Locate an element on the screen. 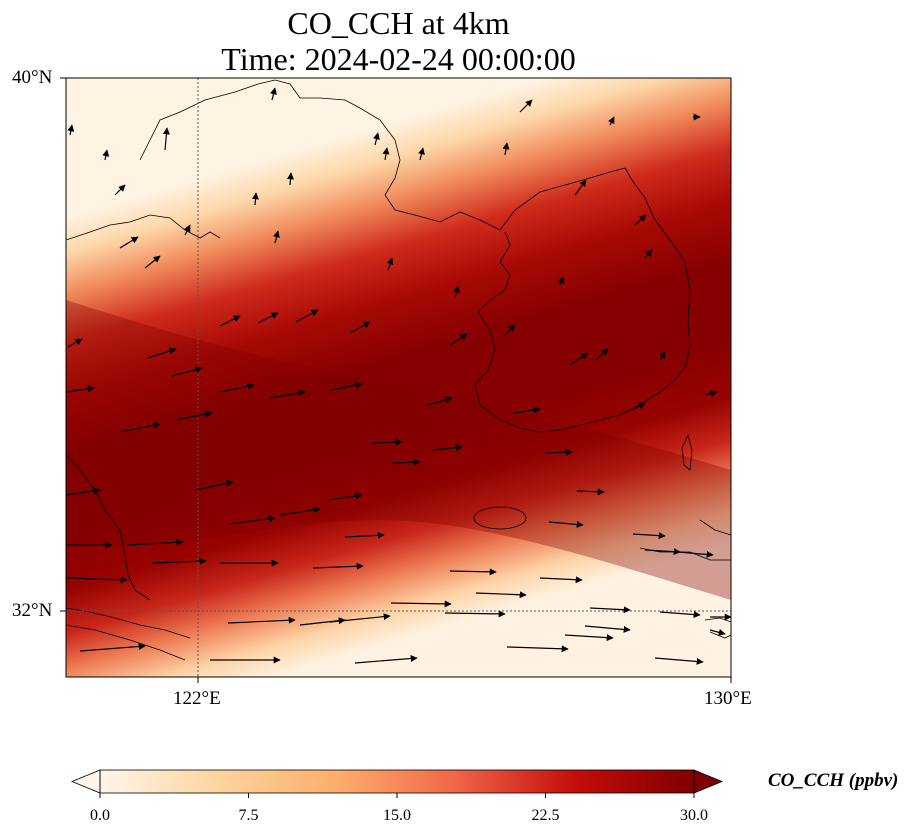 The height and width of the screenshot is (836, 921). lat-label-40: 40°N is located at coordinates (32, 77).